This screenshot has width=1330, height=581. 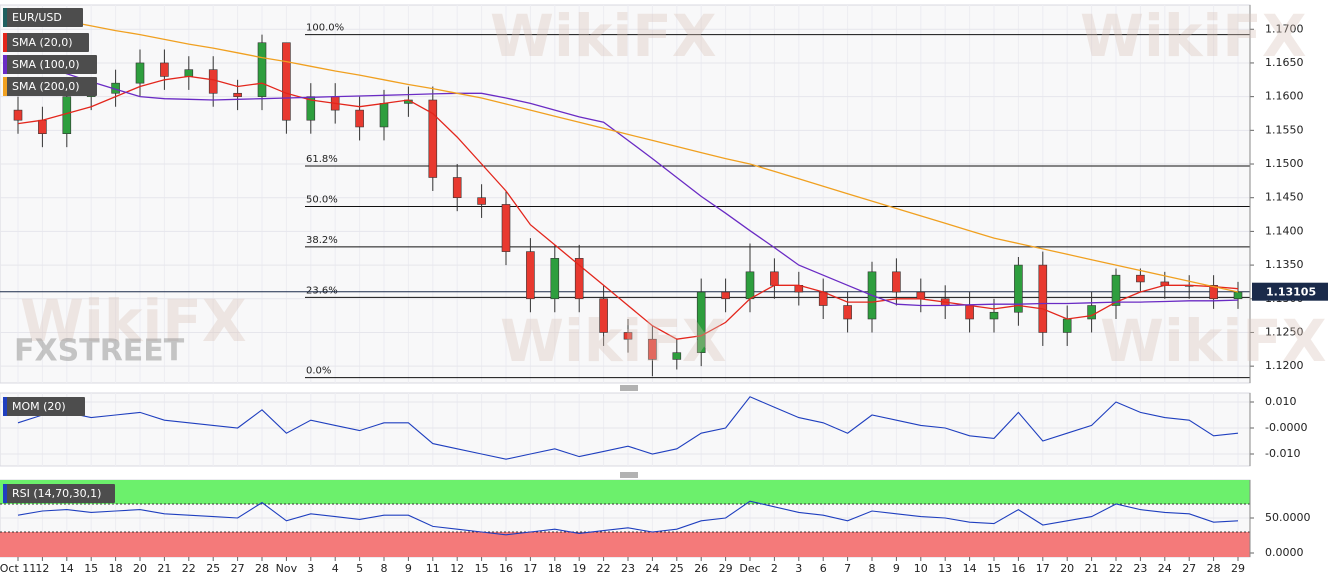 What do you see at coordinates (1284, 197) in the screenshot?
I see `y-tick-label: 1.1450` at bounding box center [1284, 197].